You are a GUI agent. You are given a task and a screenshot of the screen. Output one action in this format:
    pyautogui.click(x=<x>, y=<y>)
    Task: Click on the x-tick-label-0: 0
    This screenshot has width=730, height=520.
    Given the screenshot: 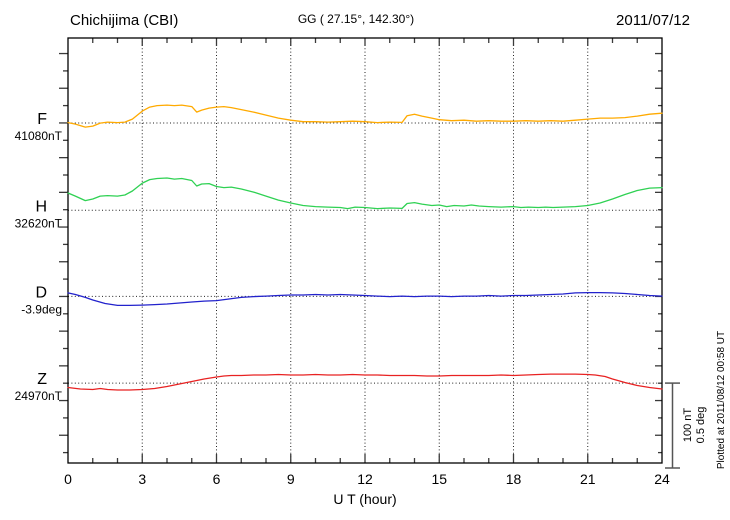 What is the action you would take?
    pyautogui.click(x=68, y=479)
    